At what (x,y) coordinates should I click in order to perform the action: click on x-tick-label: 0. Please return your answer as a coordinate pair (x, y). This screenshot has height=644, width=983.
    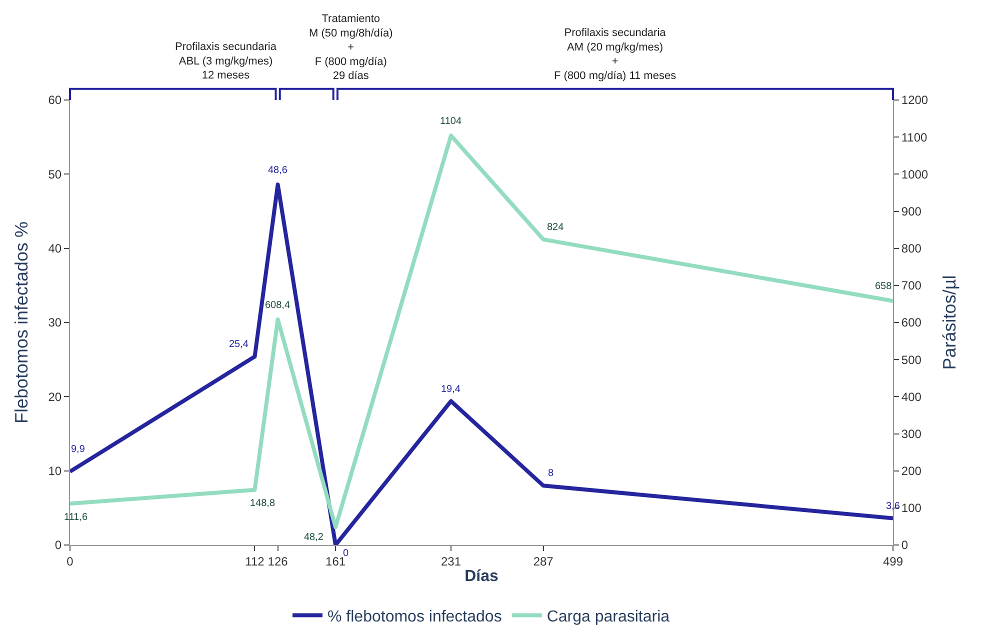
    Looking at the image, I should click on (70, 561).